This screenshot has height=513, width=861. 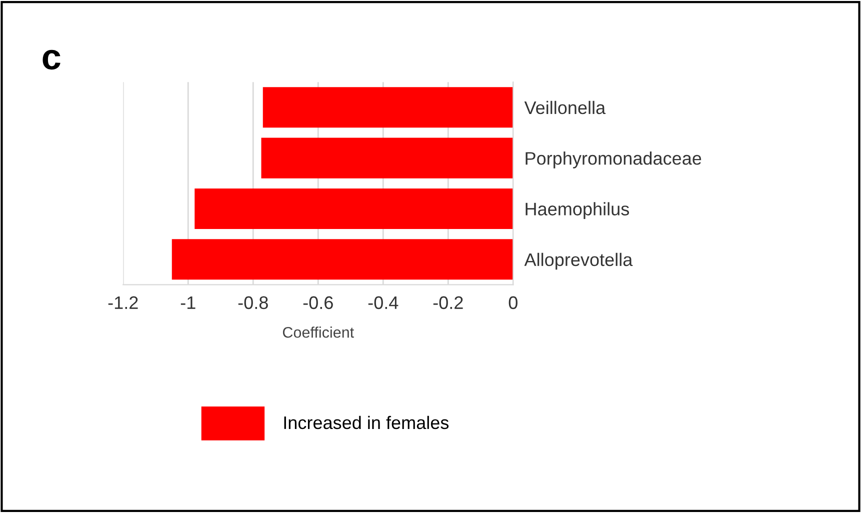 I want to click on y-tick-label: Haemophilus, so click(x=577, y=211).